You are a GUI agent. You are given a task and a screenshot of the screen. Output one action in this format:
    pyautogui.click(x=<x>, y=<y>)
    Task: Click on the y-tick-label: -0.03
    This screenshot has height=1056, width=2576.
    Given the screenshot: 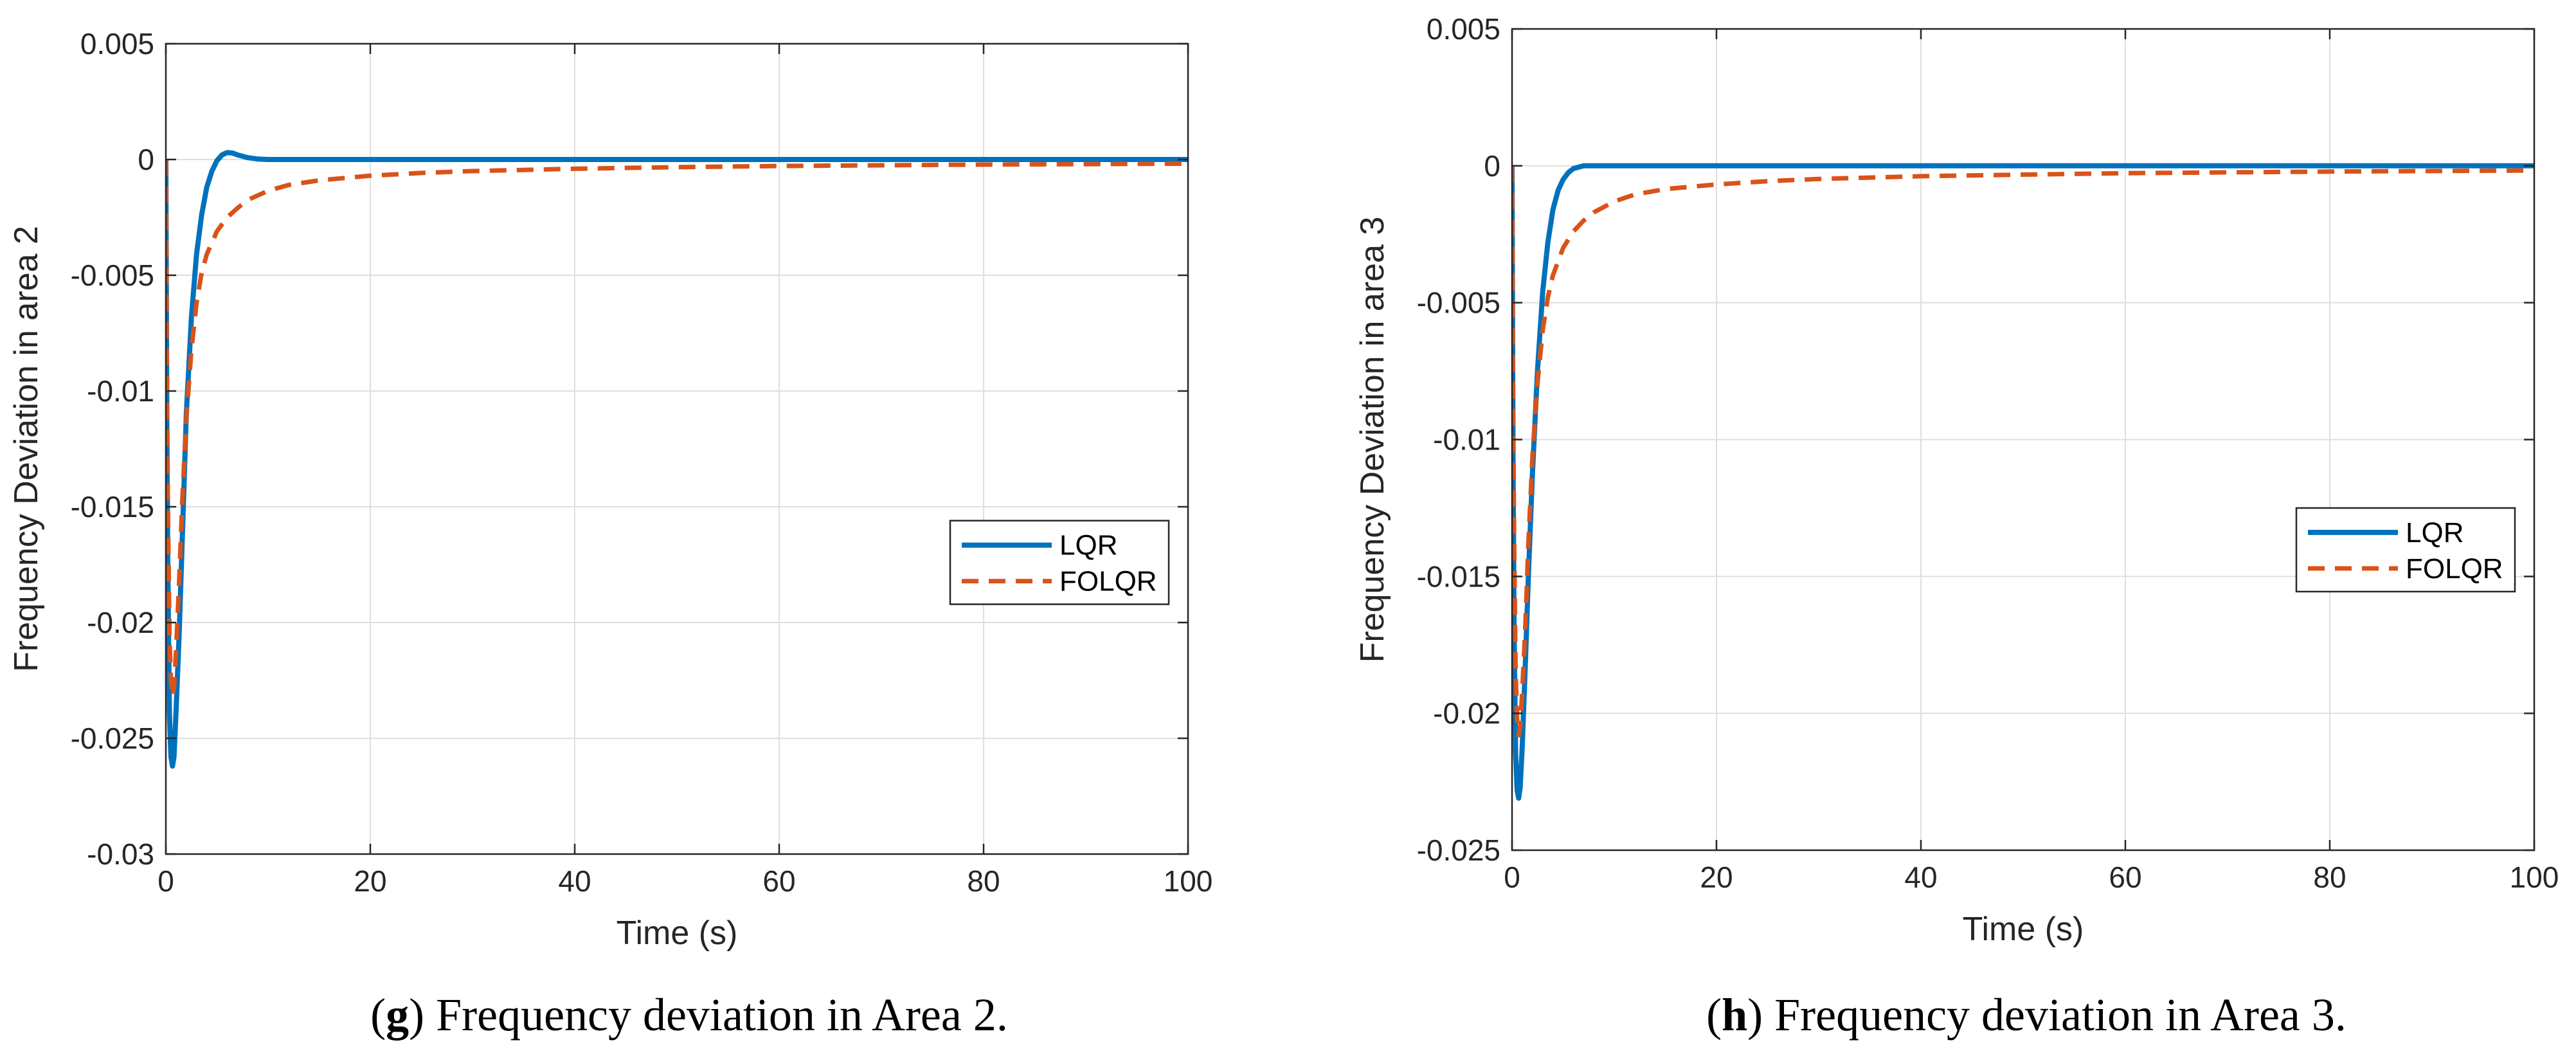 What is the action you would take?
    pyautogui.click(x=120, y=854)
    